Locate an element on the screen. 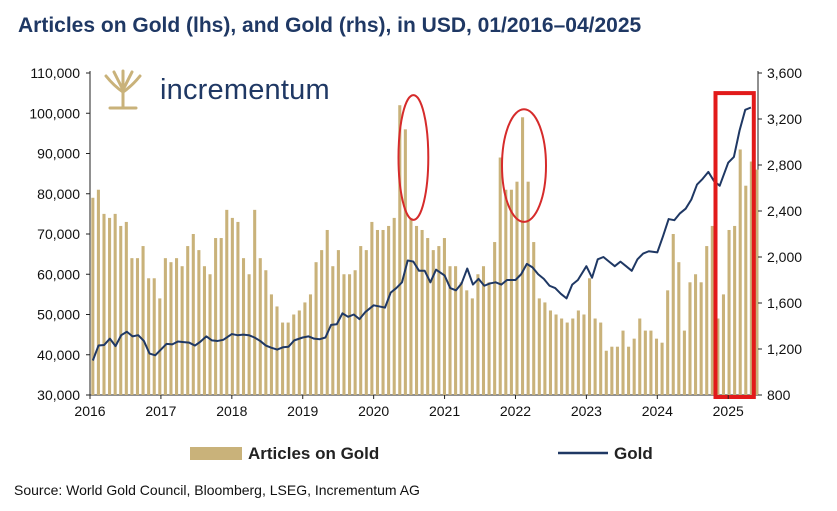 Image resolution: width=837 pixels, height=511 pixels. highlight-rectangle is located at coordinates (734, 245).